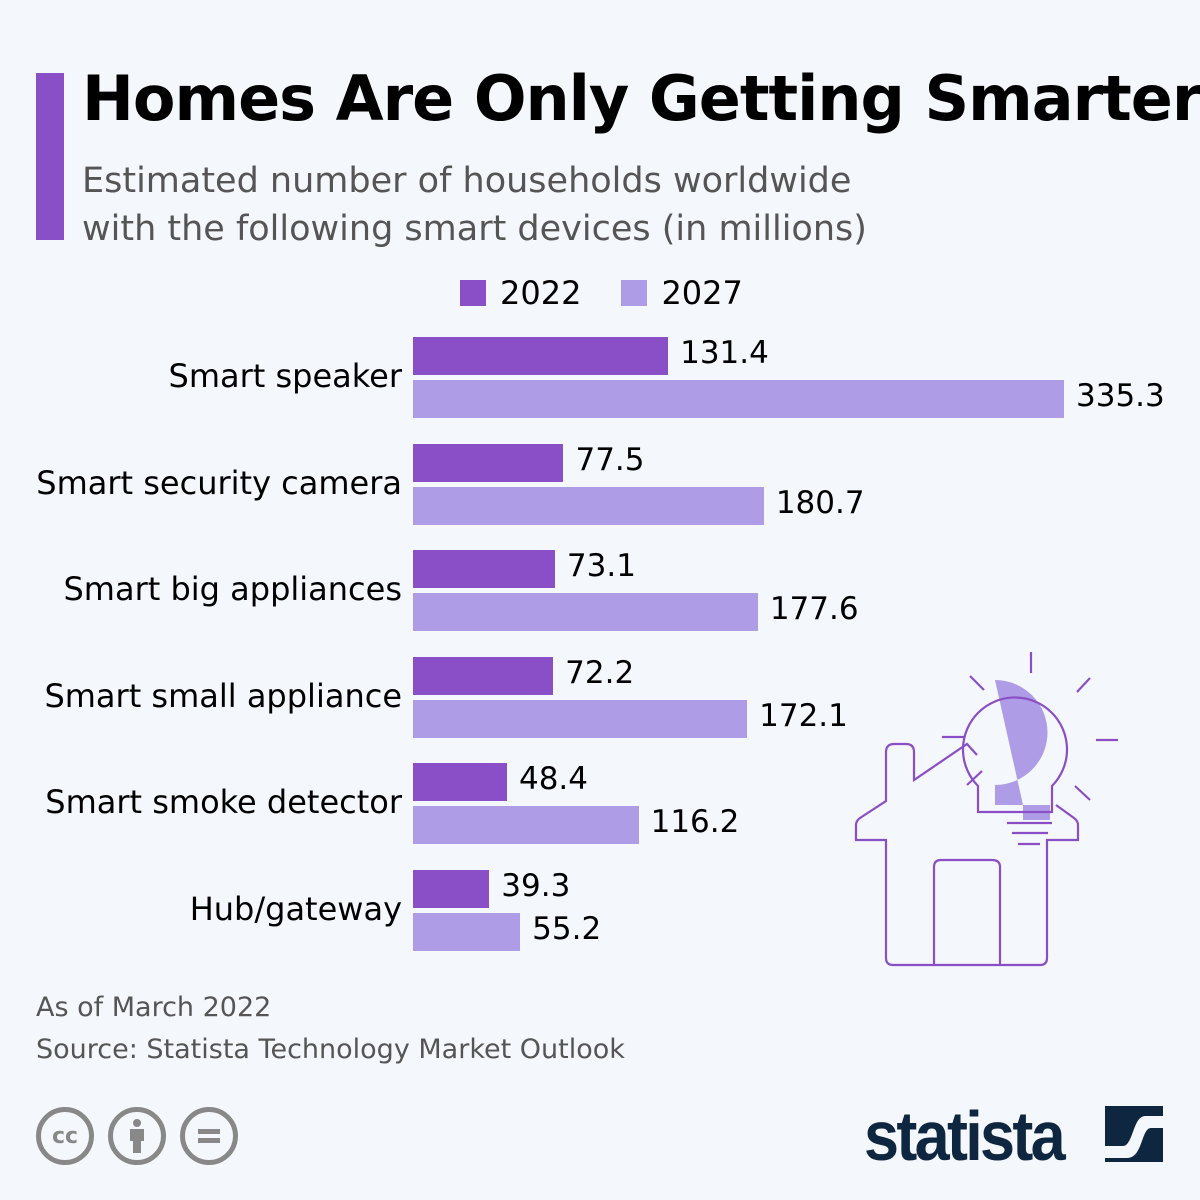 This screenshot has height=1200, width=1200. What do you see at coordinates (219, 482) in the screenshot?
I see `category-label: Smart security camera` at bounding box center [219, 482].